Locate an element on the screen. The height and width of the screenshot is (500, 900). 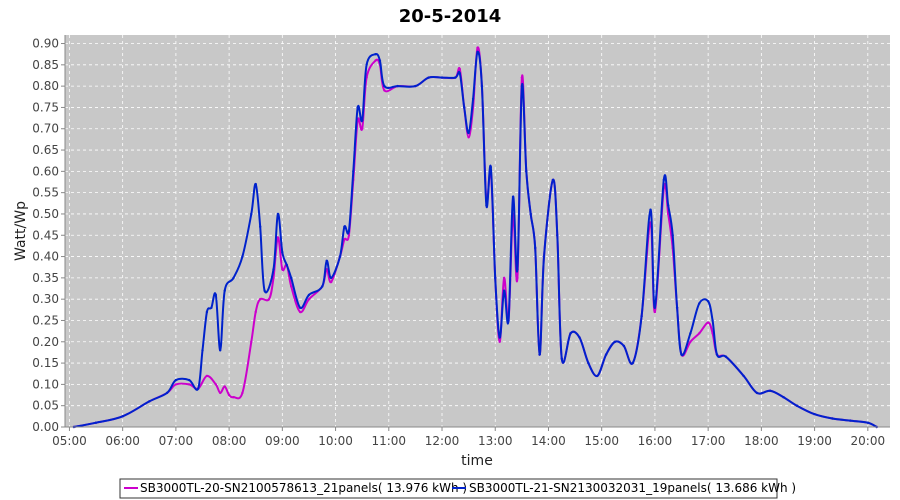
x-tick-label: 08:00 is located at coordinates (229, 441).